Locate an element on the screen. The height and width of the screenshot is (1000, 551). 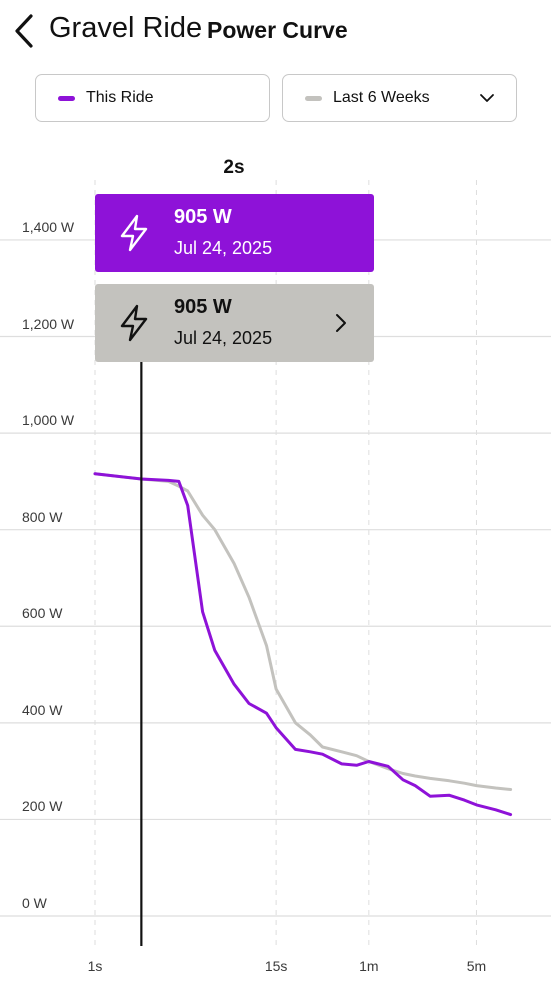
x-tick-label: 5m is located at coordinates (476, 966).